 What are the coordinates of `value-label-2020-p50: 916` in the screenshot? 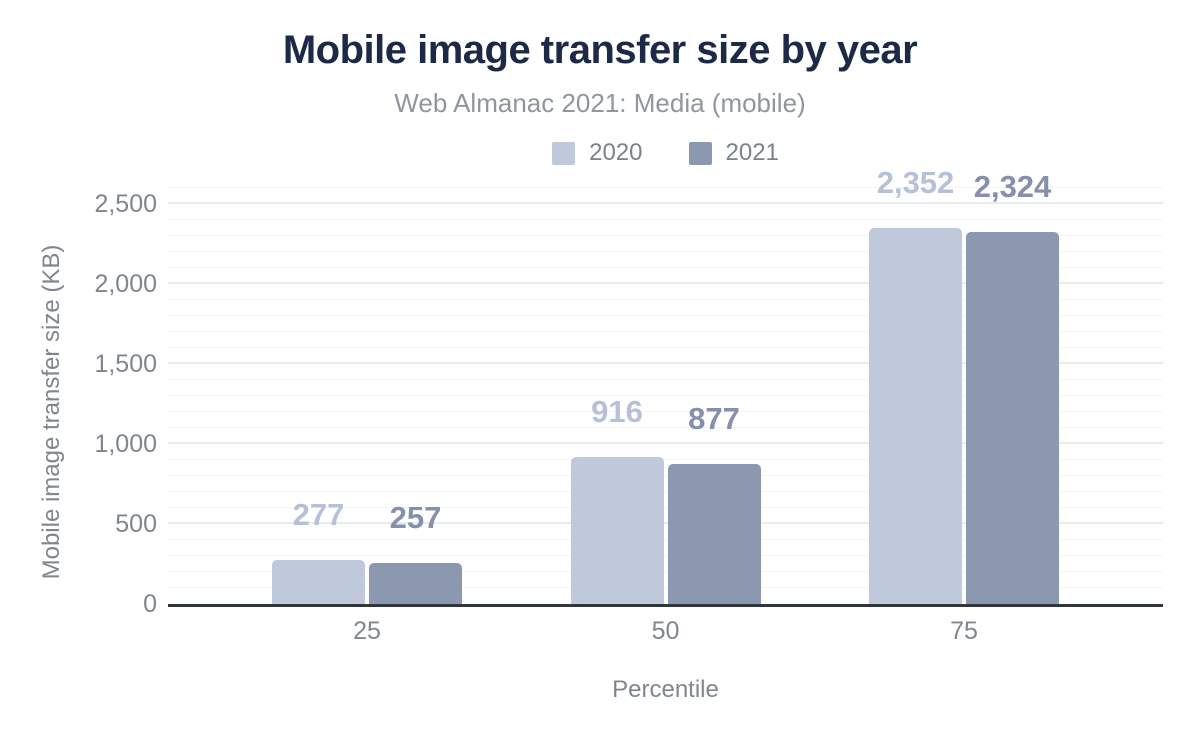 It's located at (617, 412).